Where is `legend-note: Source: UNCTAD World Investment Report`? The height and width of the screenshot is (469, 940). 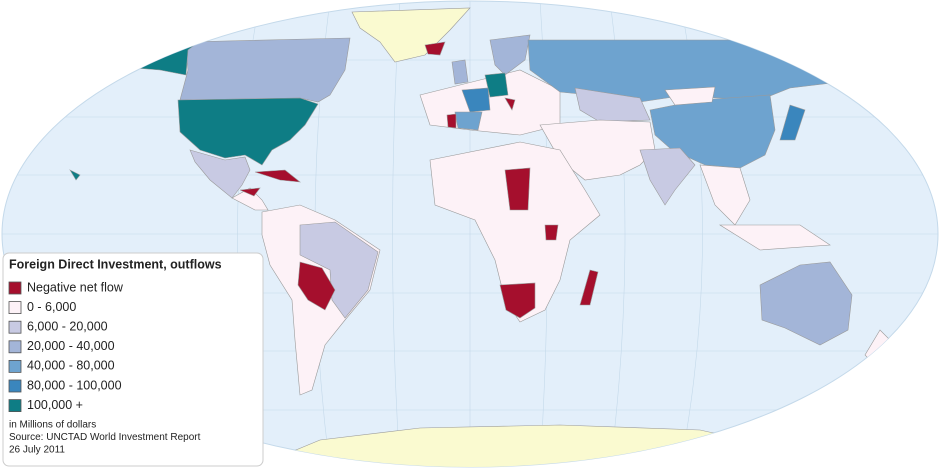 legend-note: Source: UNCTAD World Investment Report is located at coordinates (105, 437).